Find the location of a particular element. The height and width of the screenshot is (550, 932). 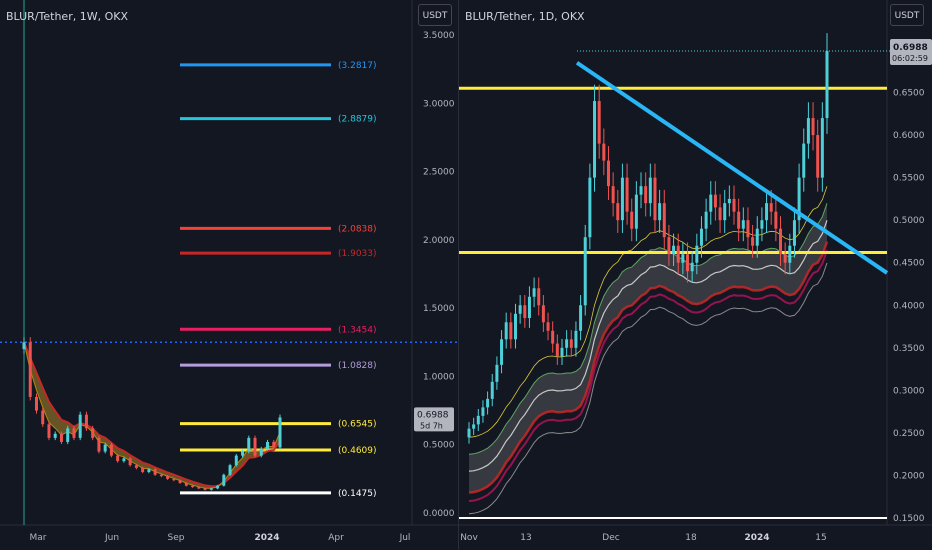

weekly-y-tick: 0.0000 is located at coordinates (439, 514).